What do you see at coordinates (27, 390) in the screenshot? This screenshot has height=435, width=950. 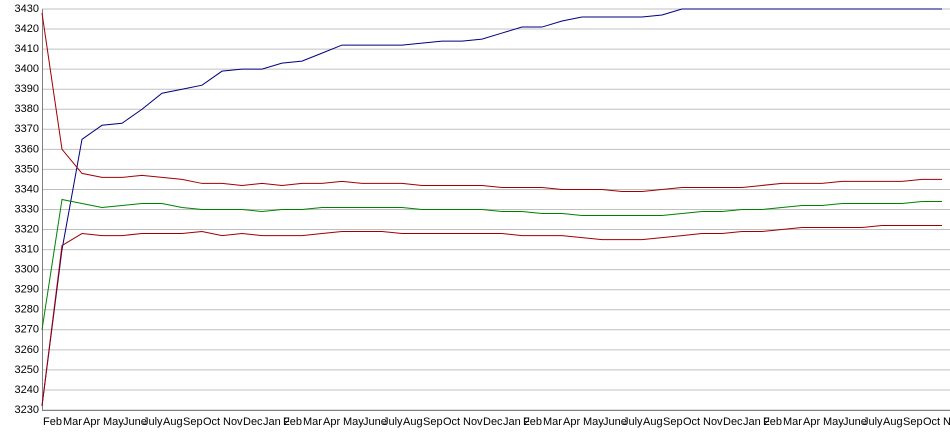 I see `y-tick-label: 3240` at bounding box center [27, 390].